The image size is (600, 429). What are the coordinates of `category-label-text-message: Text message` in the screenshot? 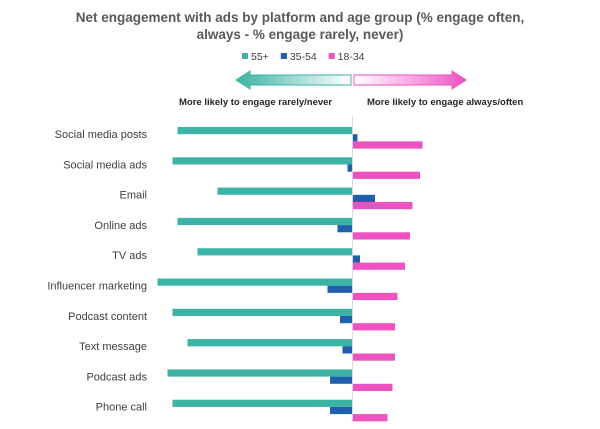 It's located at (113, 347).